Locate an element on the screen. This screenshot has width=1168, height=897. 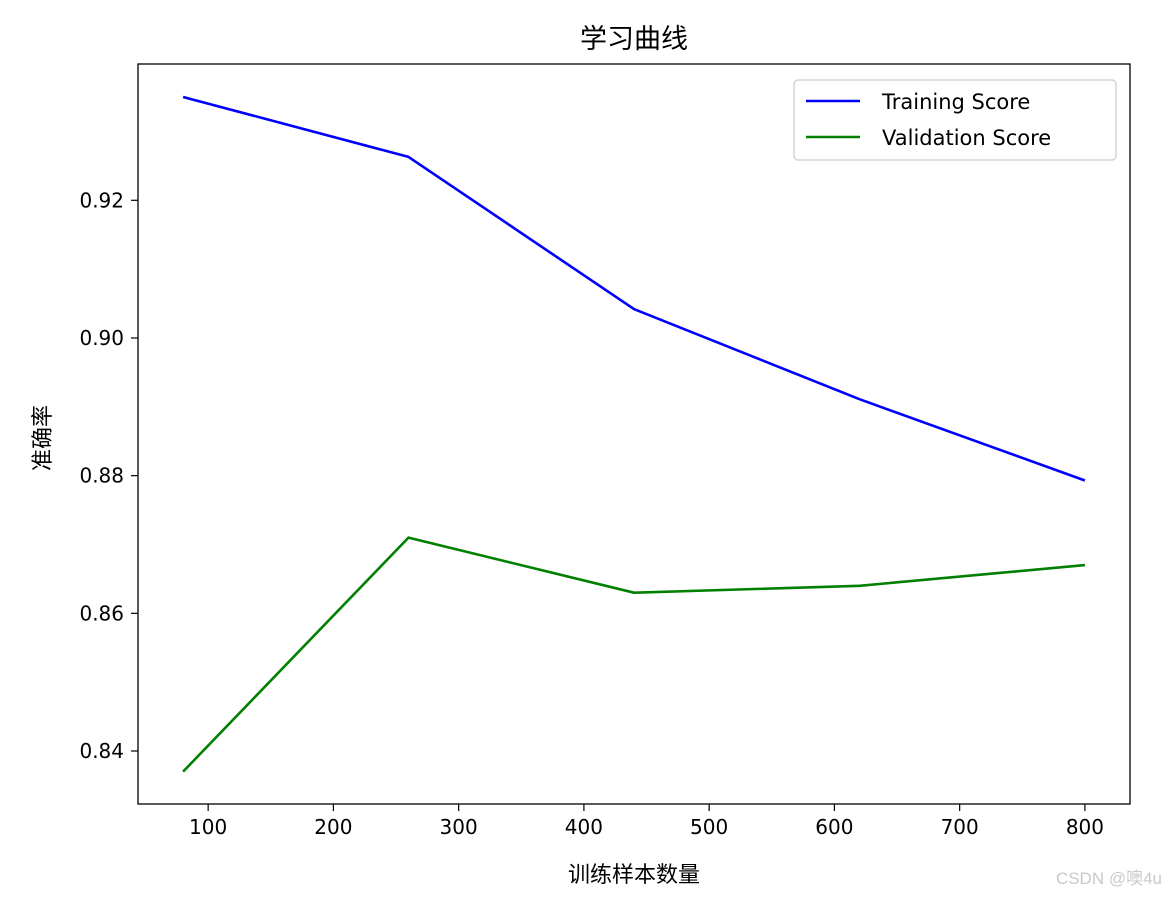
legend: Training Score Validation Score is located at coordinates (955, 120).